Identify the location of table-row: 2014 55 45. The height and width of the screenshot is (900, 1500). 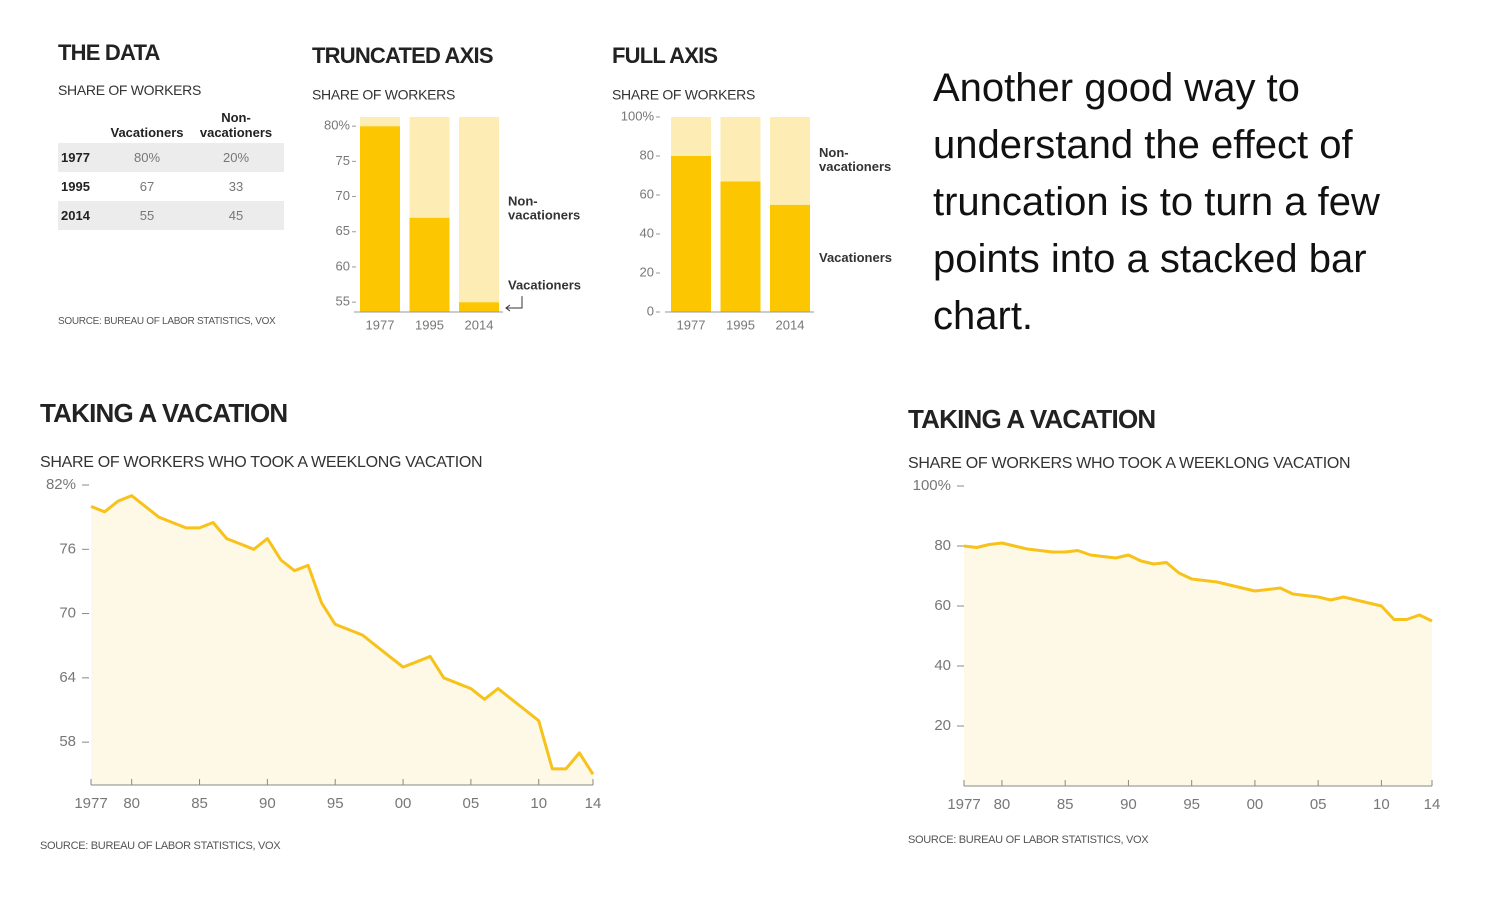
(171, 215).